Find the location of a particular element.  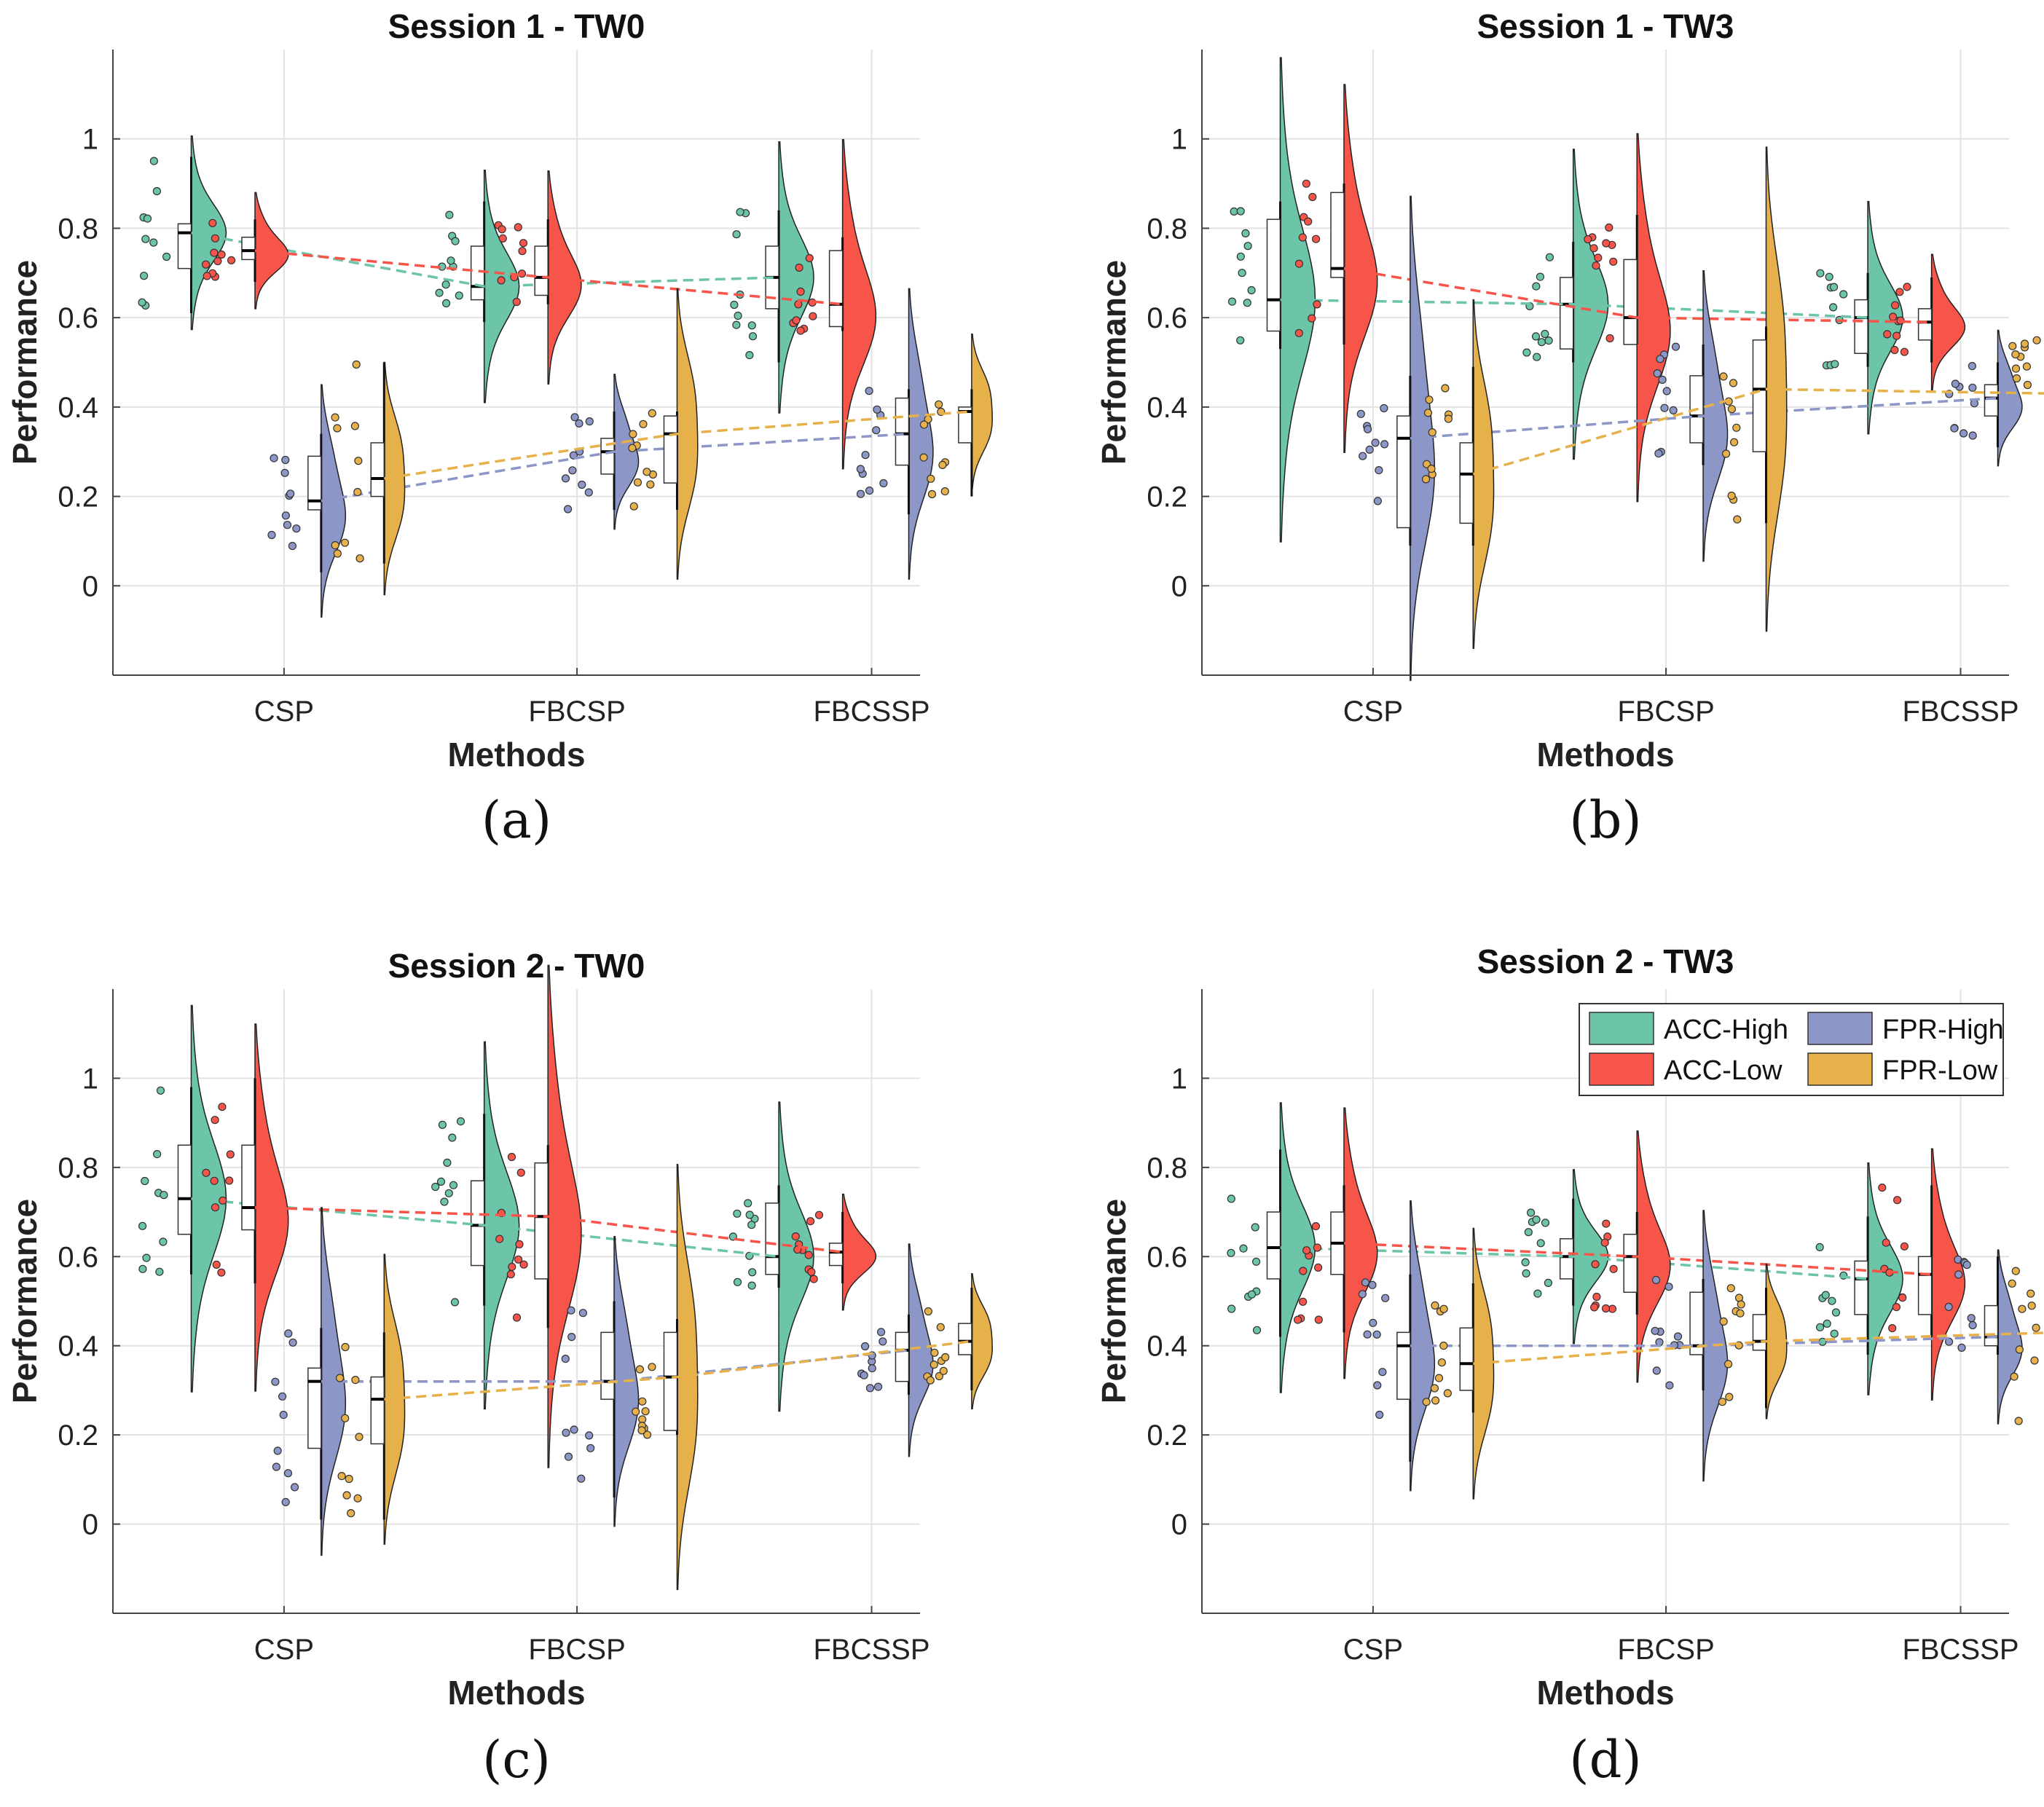

panel-label: (d) is located at coordinates (1605, 1760).